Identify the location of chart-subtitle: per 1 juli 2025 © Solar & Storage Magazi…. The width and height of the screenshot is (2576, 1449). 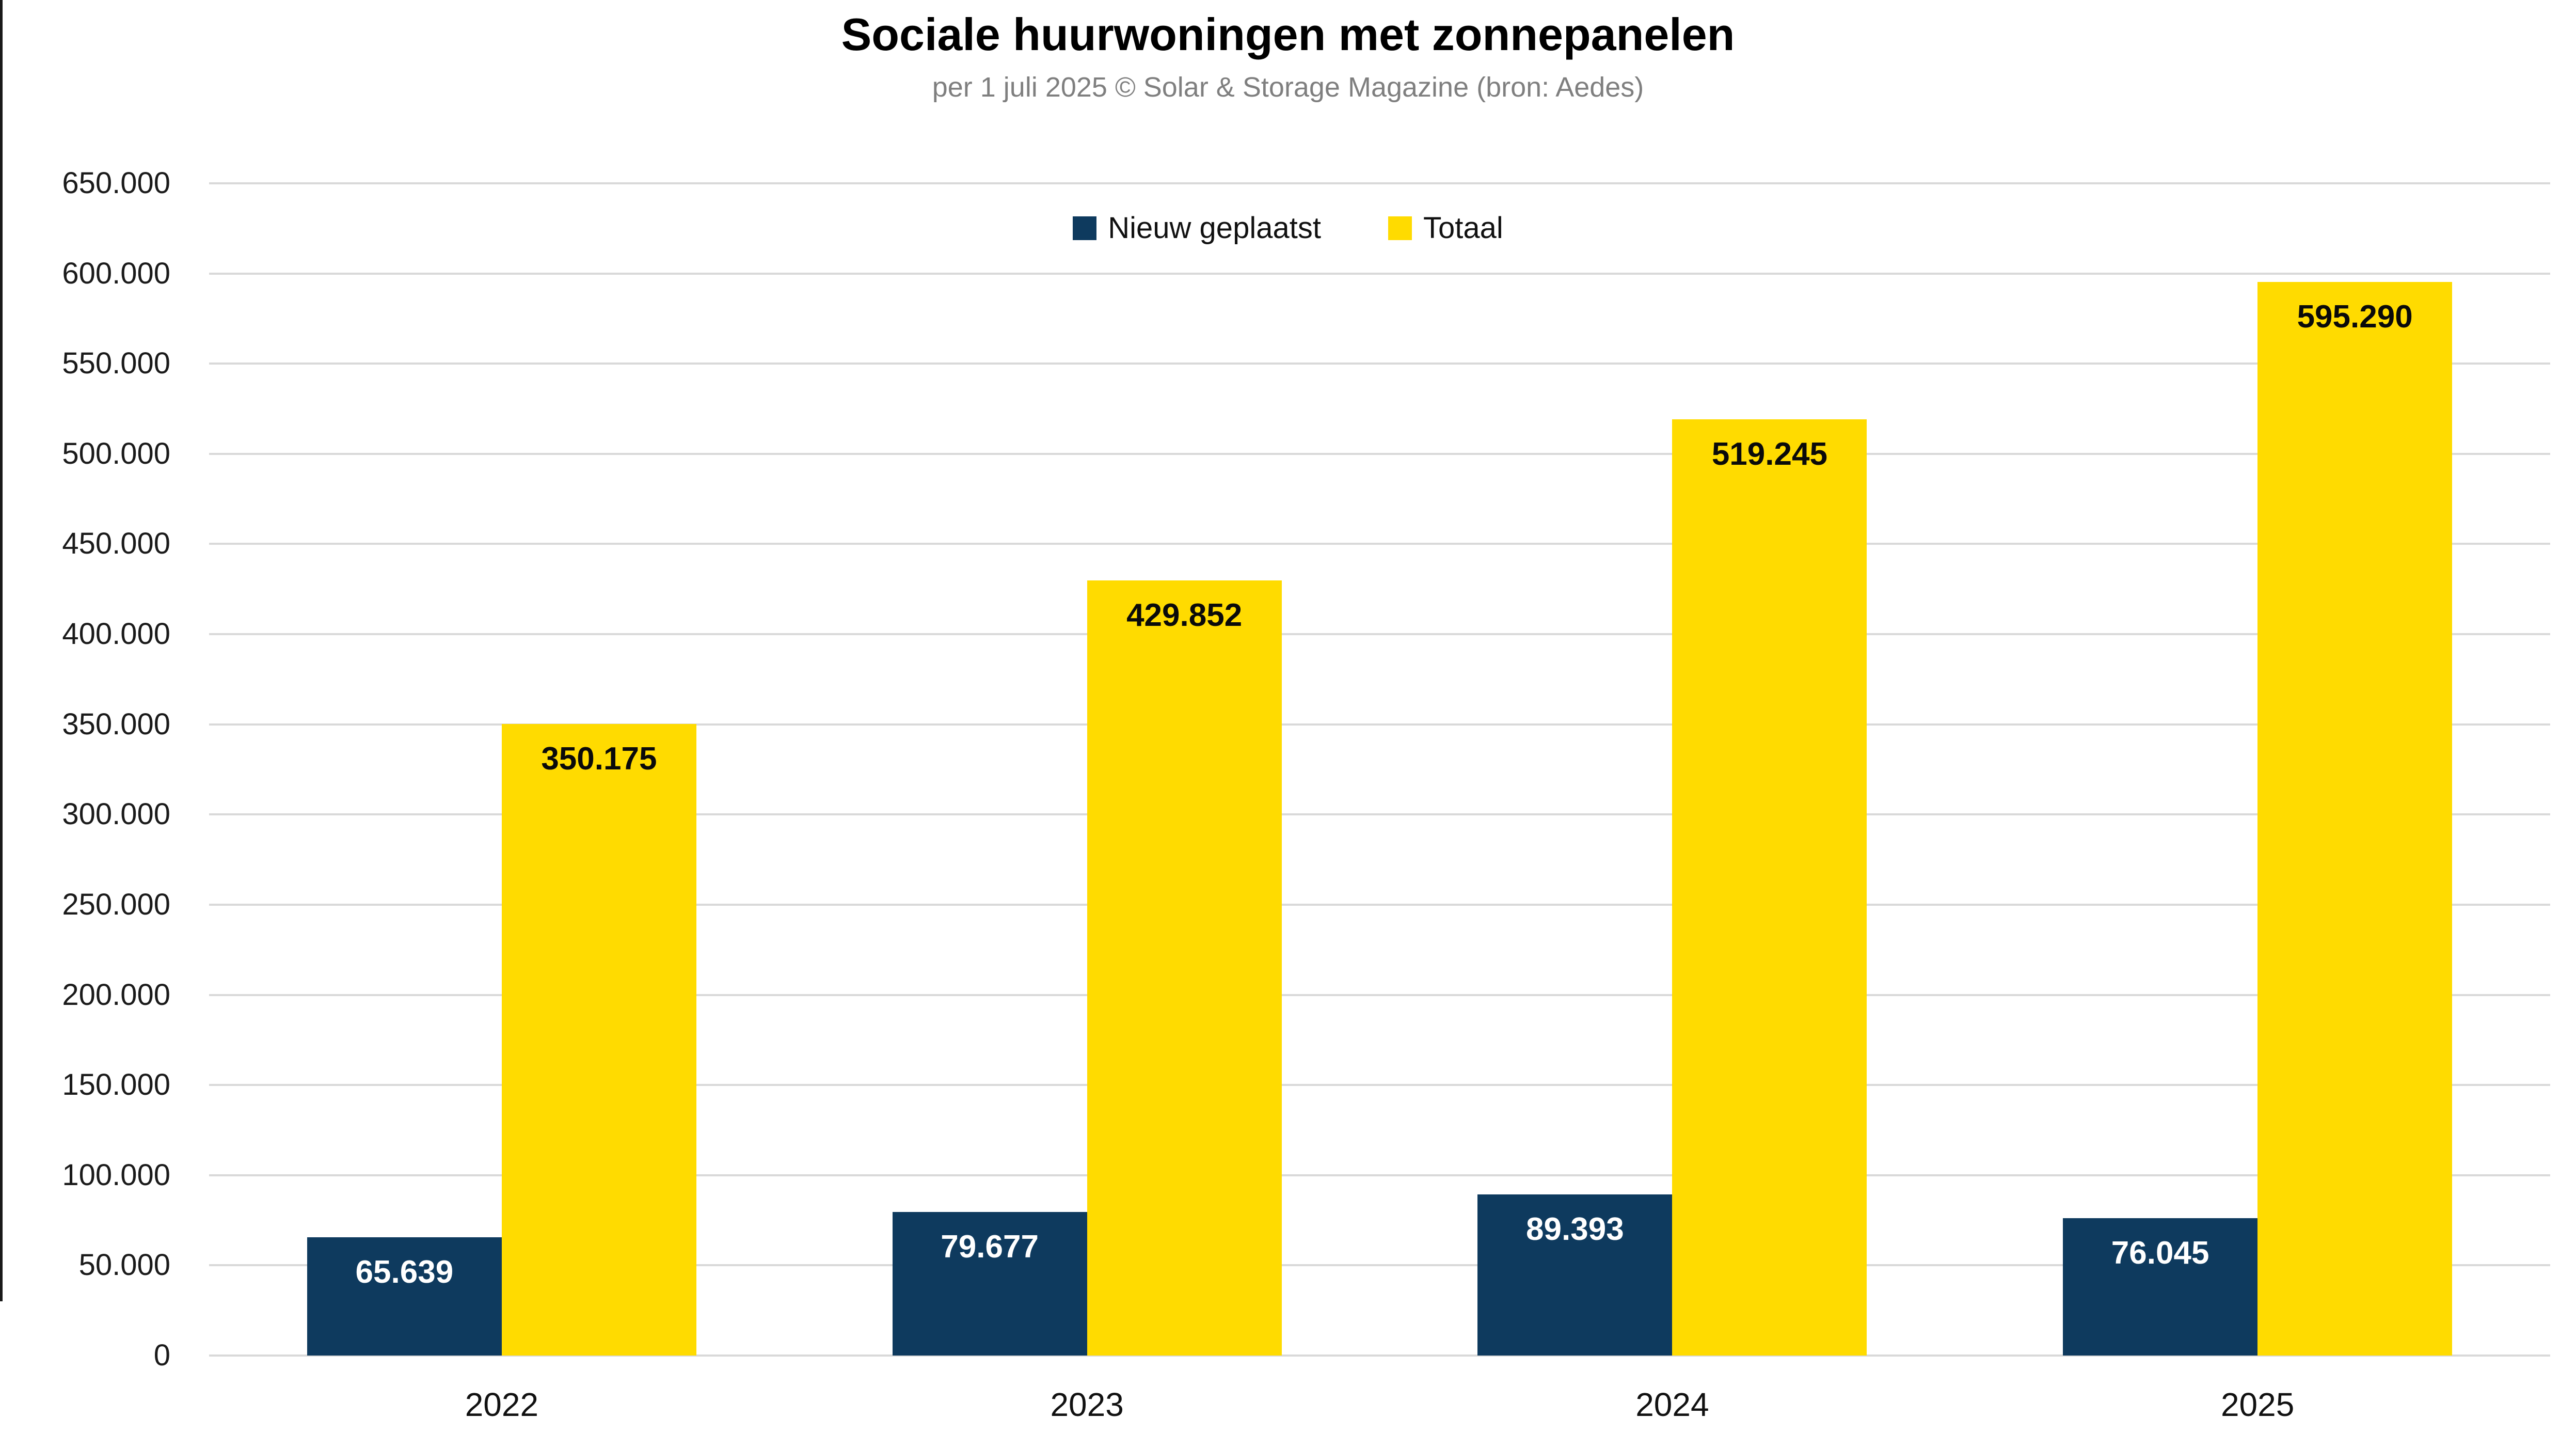
(1288, 88).